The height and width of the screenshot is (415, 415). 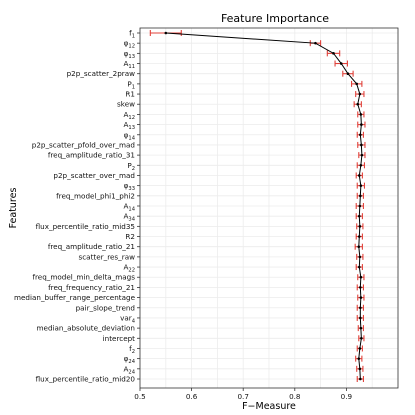 I want to click on y-tick-label: A12, so click(x=129, y=115).